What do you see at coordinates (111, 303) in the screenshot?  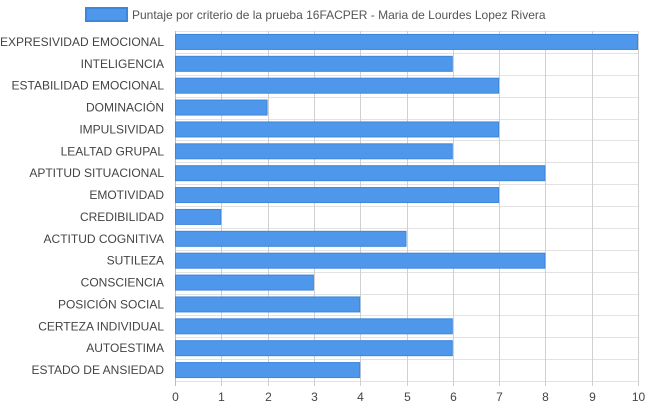 I see `category-label: POSICIÓN SOCIAL` at bounding box center [111, 303].